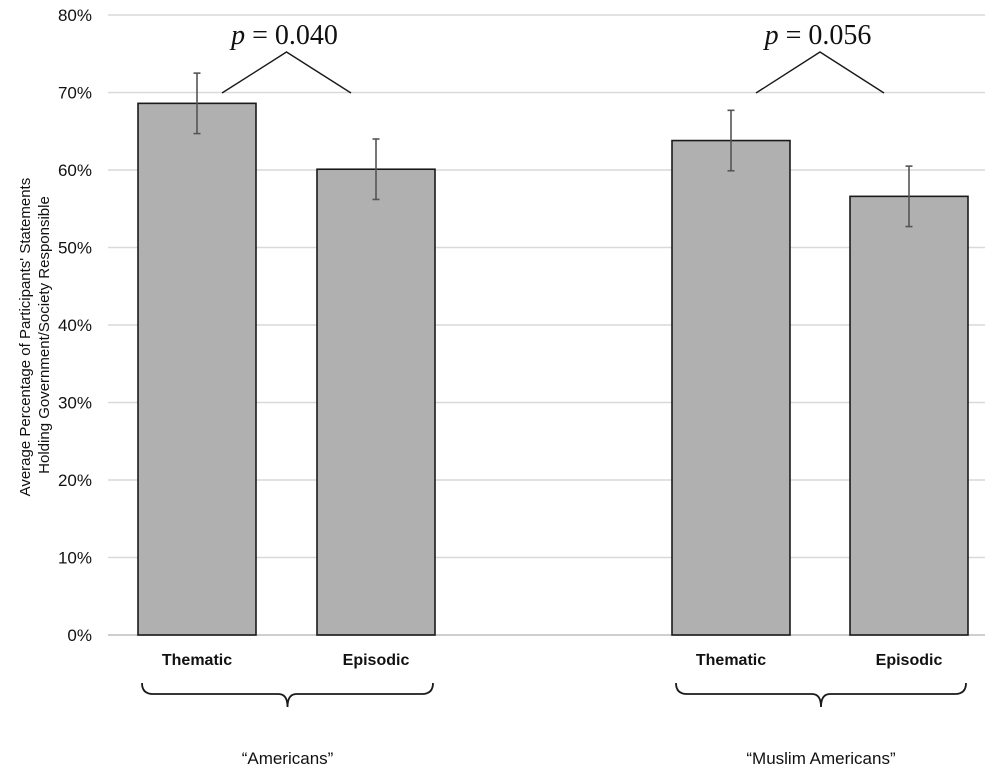 The height and width of the screenshot is (774, 997). I want to click on y-tick-label: 60%, so click(75, 170).